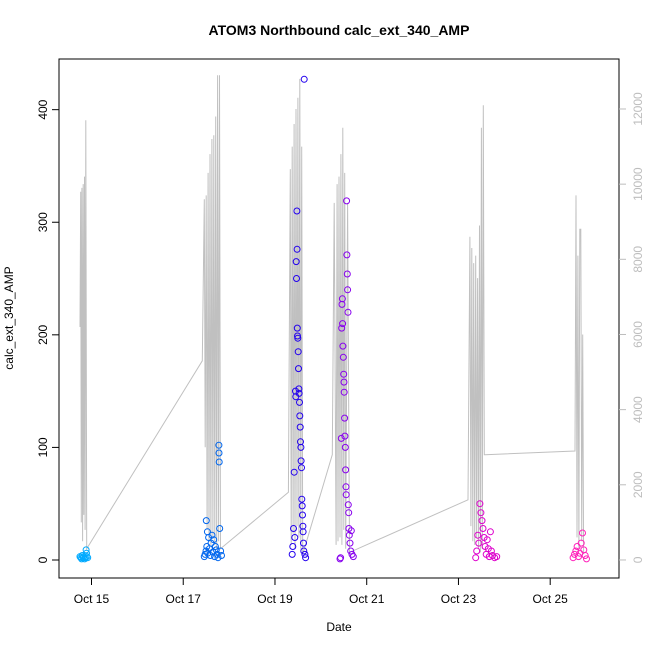 The width and height of the screenshot is (650, 650). I want to click on x-tick-label: Oct 15, so click(92, 599).